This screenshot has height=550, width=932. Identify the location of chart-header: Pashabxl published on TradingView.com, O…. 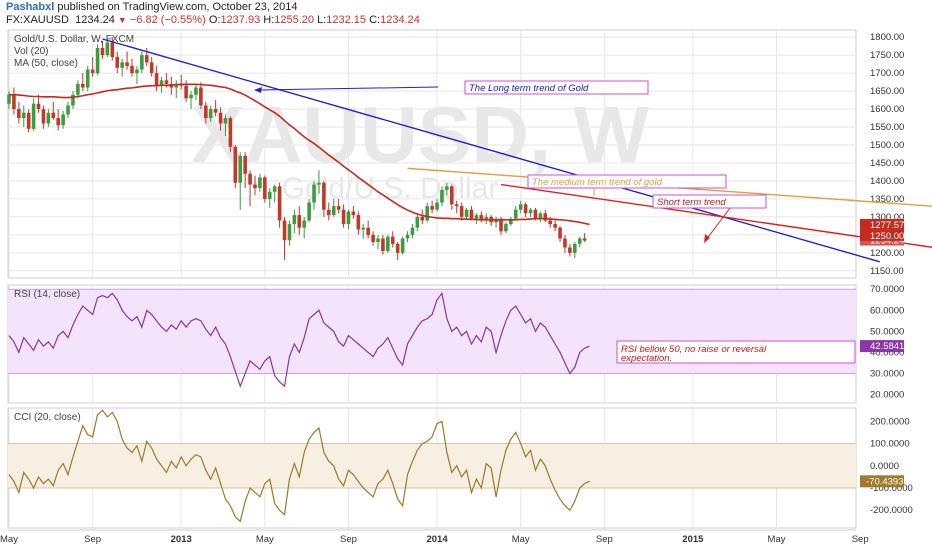
(466, 14).